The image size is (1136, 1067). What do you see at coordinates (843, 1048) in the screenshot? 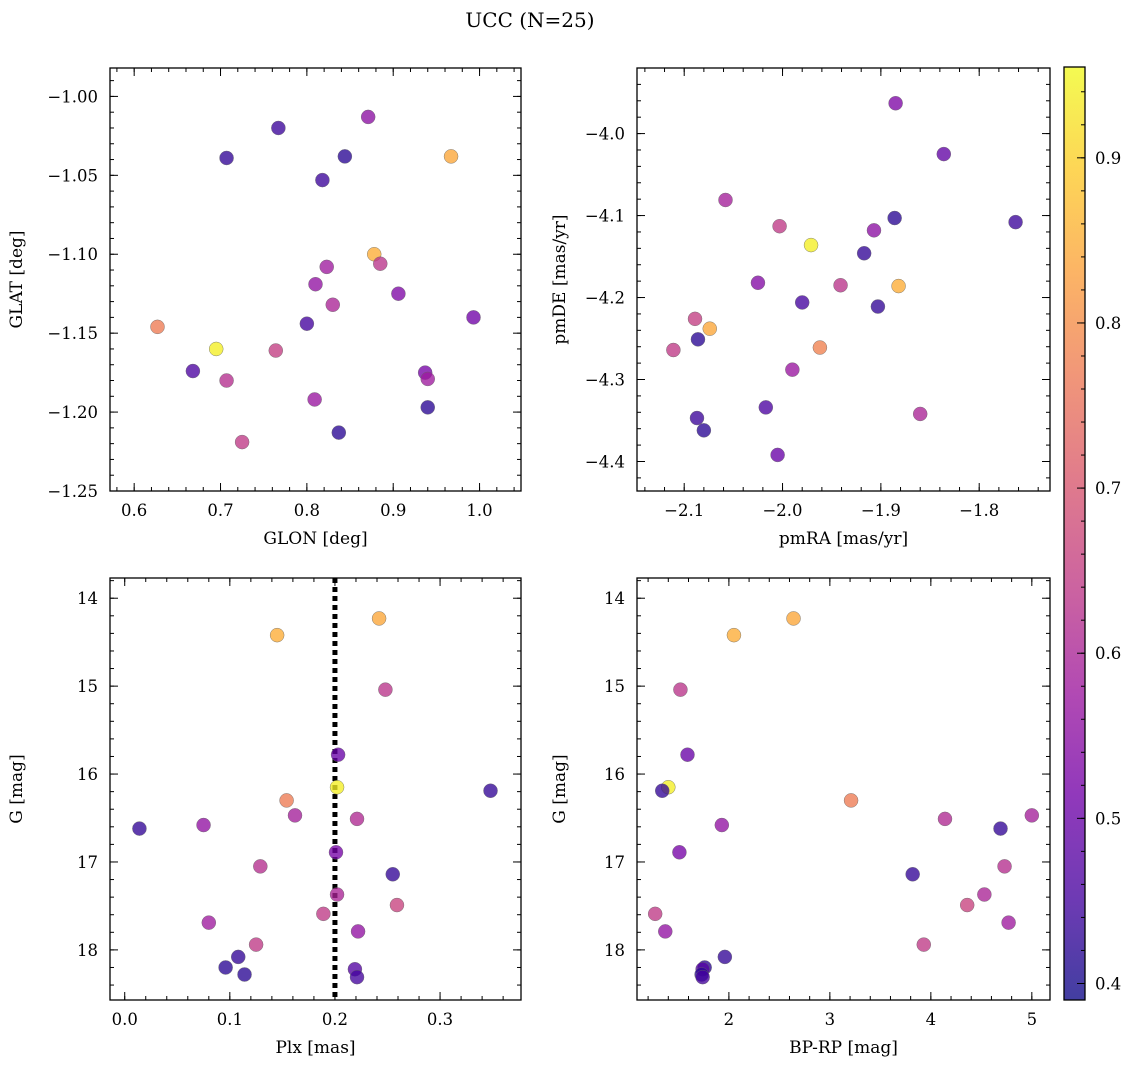
I see `x-axis-label: BP-RP [mag]` at bounding box center [843, 1048].